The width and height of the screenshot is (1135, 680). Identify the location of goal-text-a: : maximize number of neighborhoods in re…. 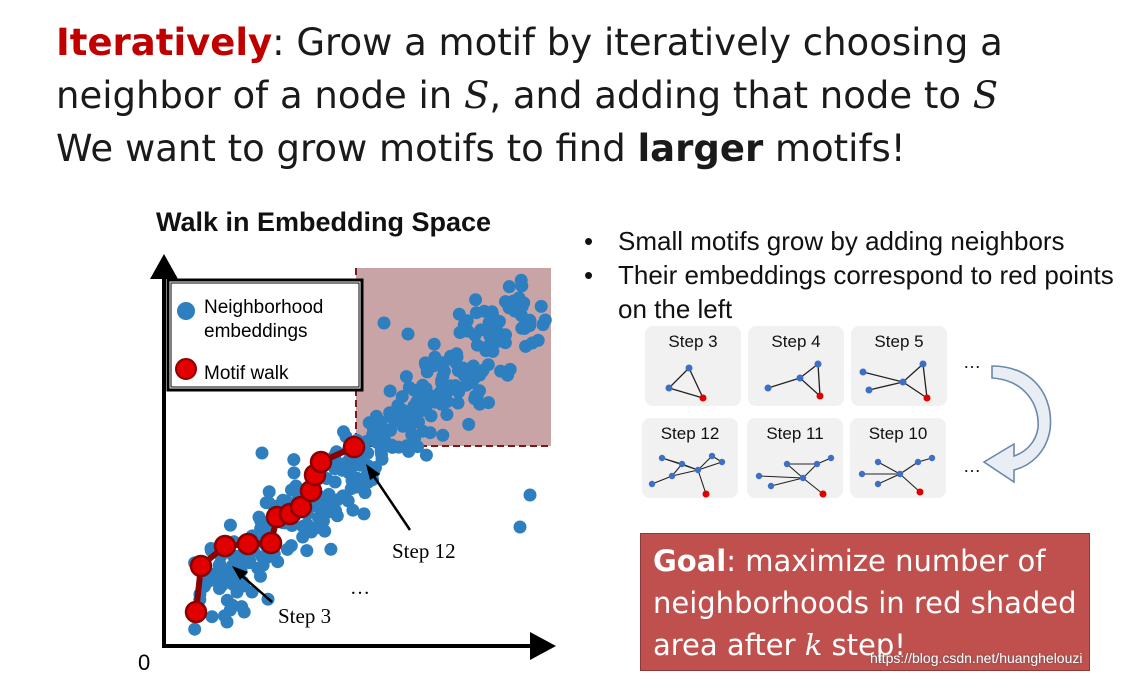
(865, 603).